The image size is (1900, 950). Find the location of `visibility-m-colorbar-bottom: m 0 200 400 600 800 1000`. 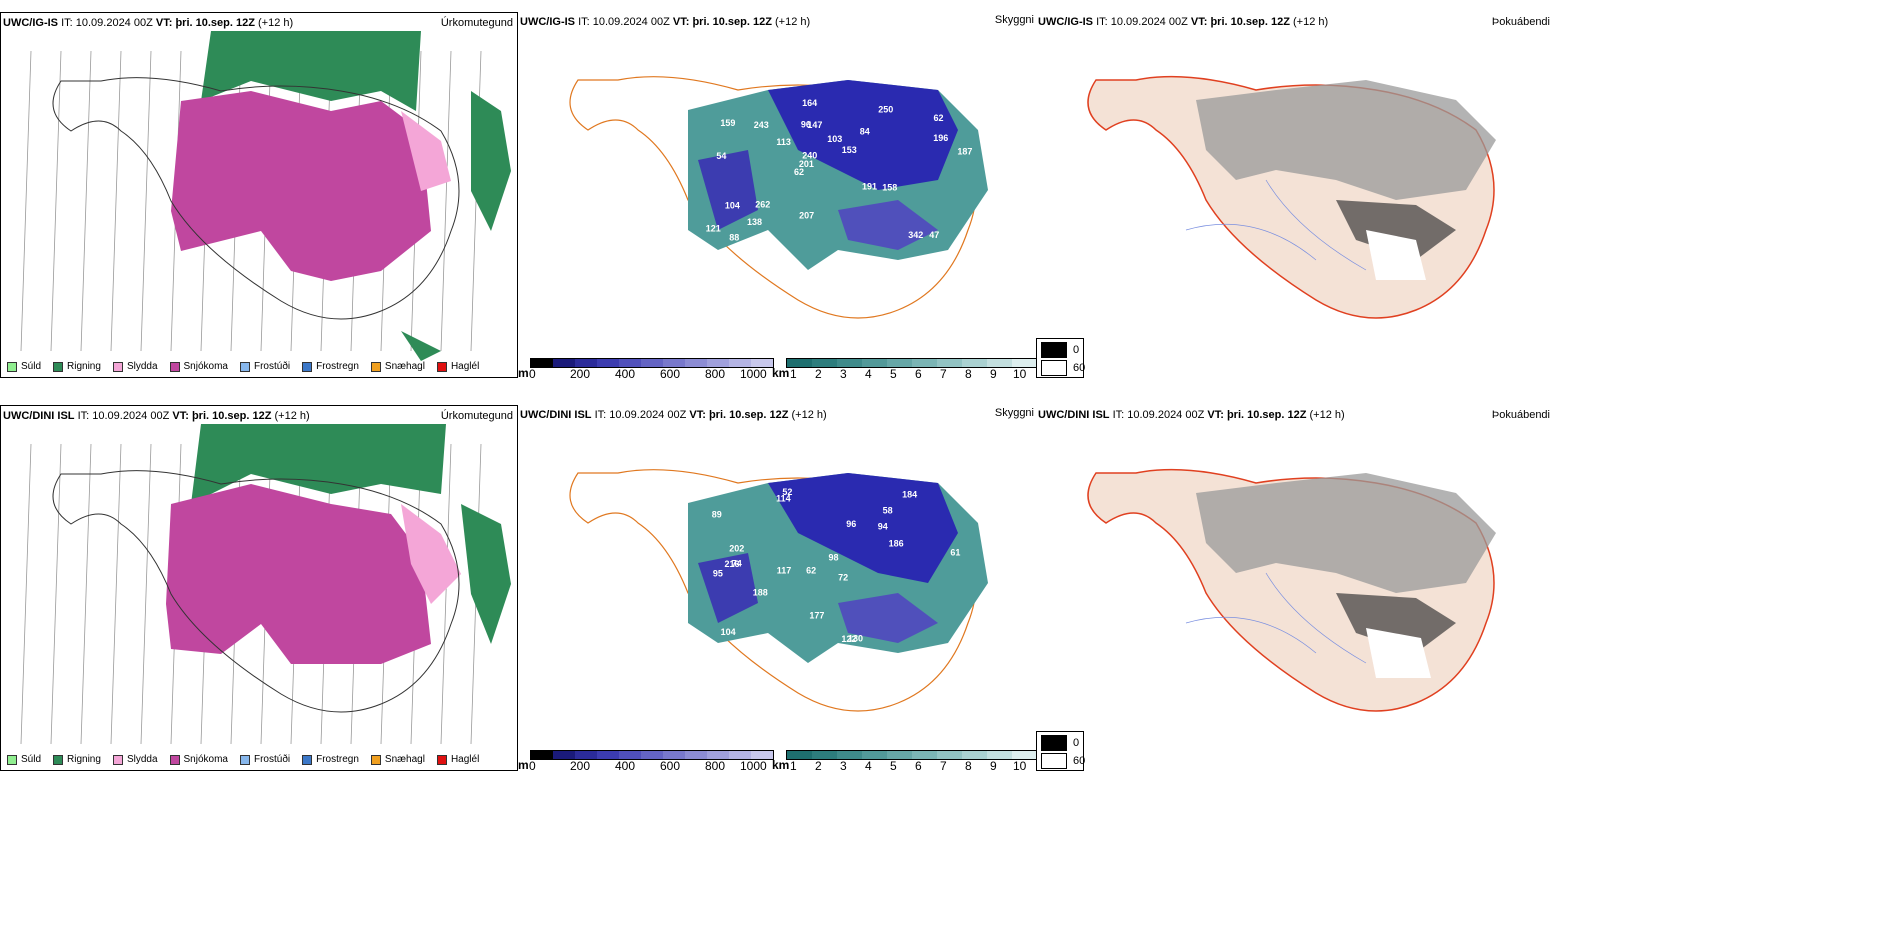

visibility-m-colorbar-bottom: m 0 200 400 600 800 1000 is located at coordinates (646, 761).